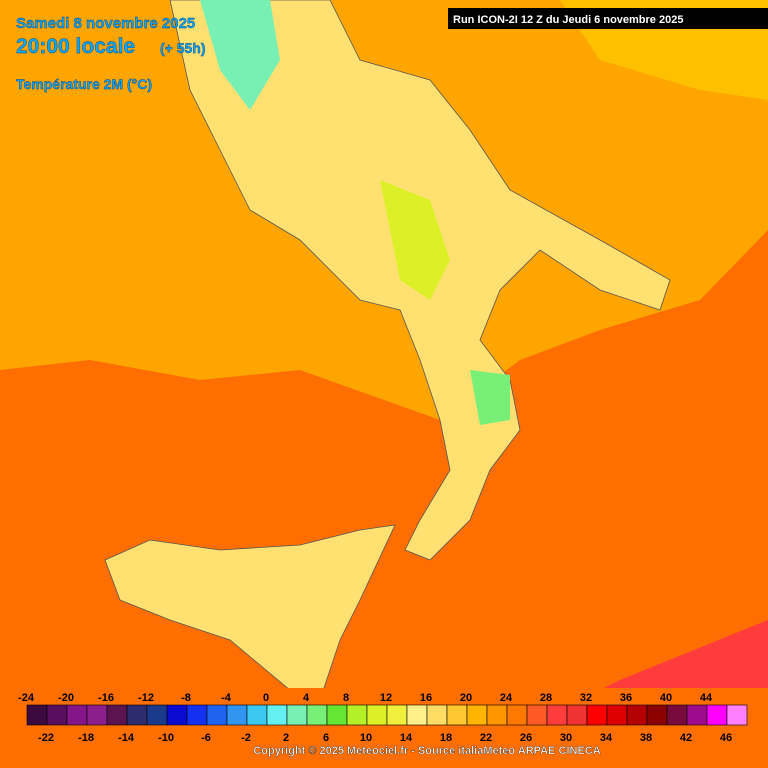  Describe the element at coordinates (206, 738) in the screenshot. I see `legend-label: -6` at that location.